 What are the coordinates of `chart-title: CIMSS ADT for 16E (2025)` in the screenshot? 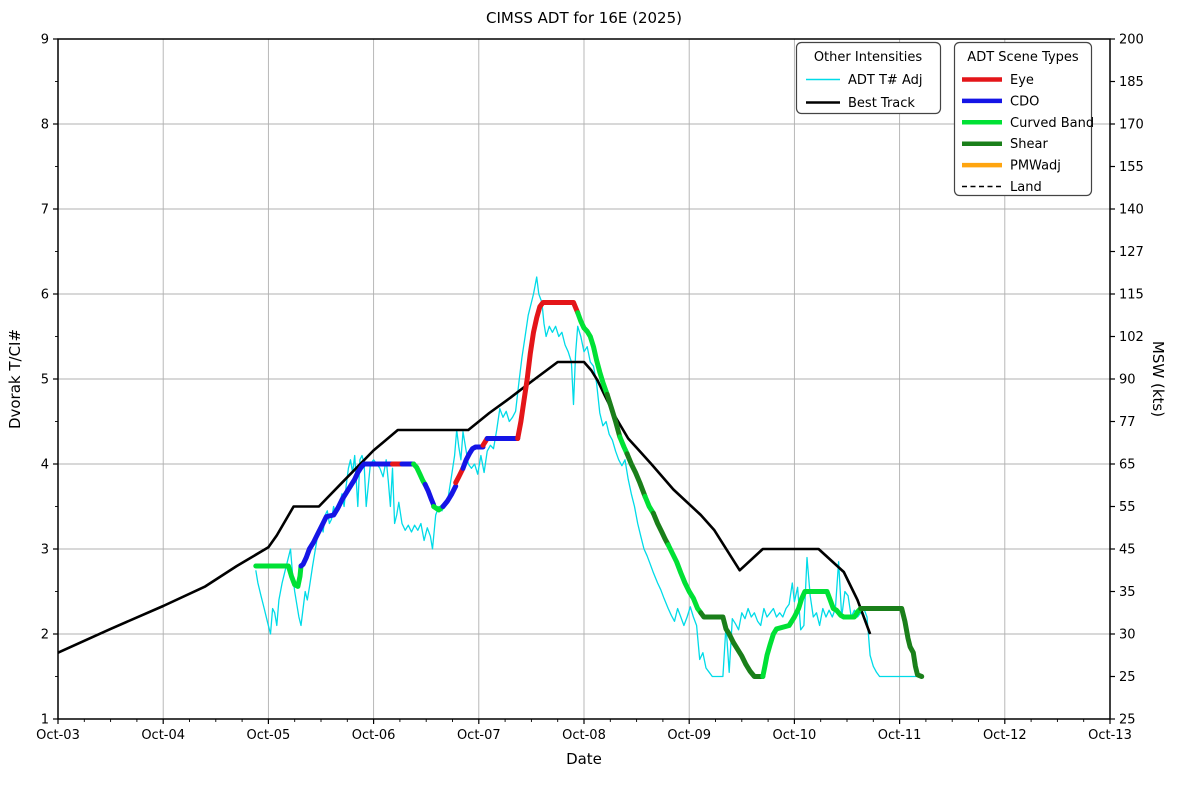 It's located at (584, 18).